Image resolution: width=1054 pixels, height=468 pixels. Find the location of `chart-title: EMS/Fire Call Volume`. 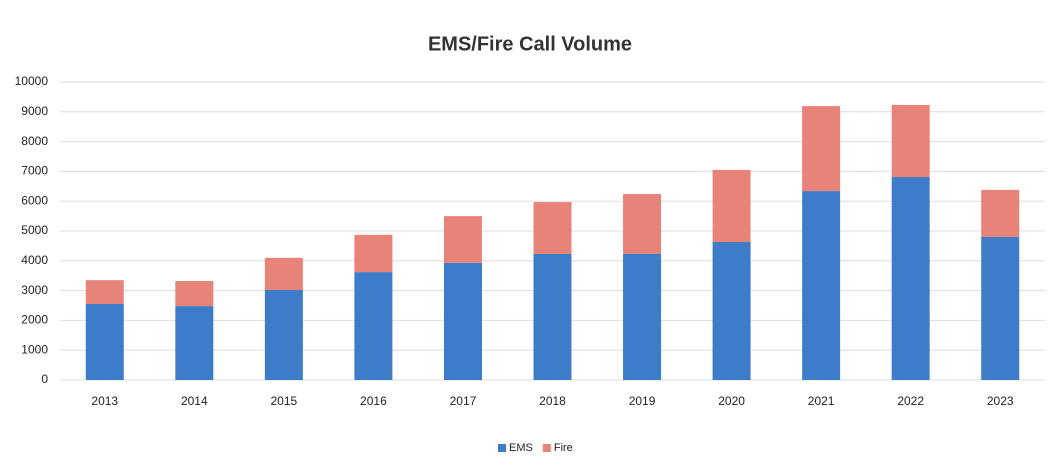

chart-title: EMS/Fire Call Volume is located at coordinates (530, 44).